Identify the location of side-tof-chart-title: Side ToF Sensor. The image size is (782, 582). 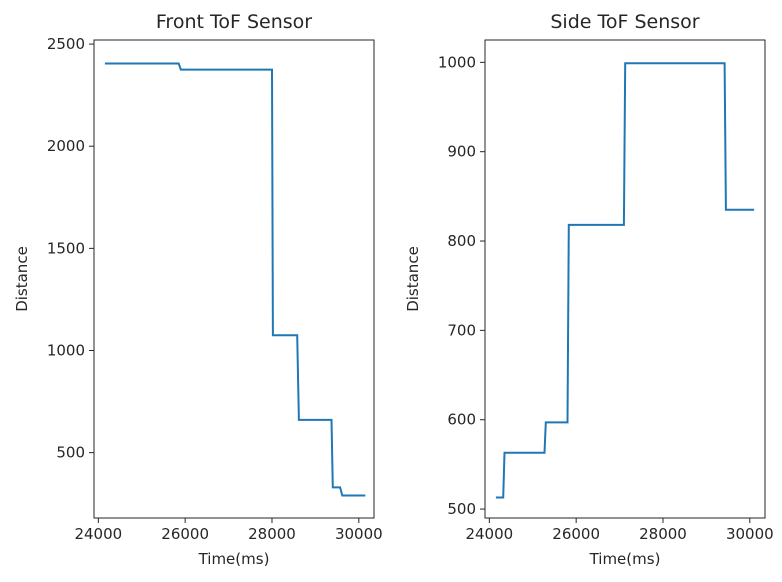
(624, 22).